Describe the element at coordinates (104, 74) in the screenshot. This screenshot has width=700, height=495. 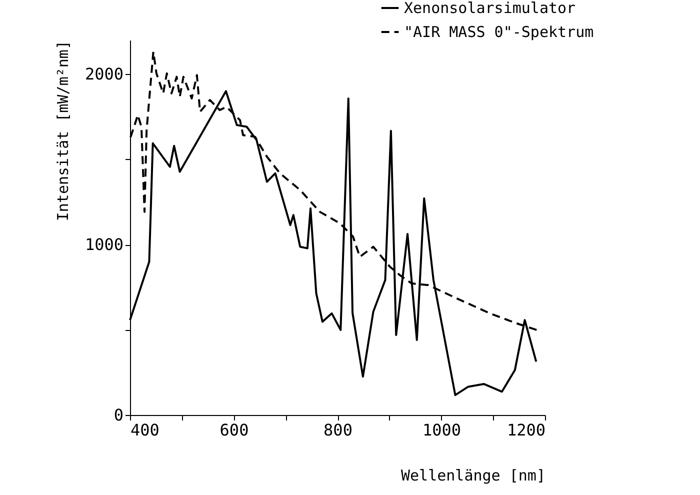
I see `y-tick-label: 2000` at that location.